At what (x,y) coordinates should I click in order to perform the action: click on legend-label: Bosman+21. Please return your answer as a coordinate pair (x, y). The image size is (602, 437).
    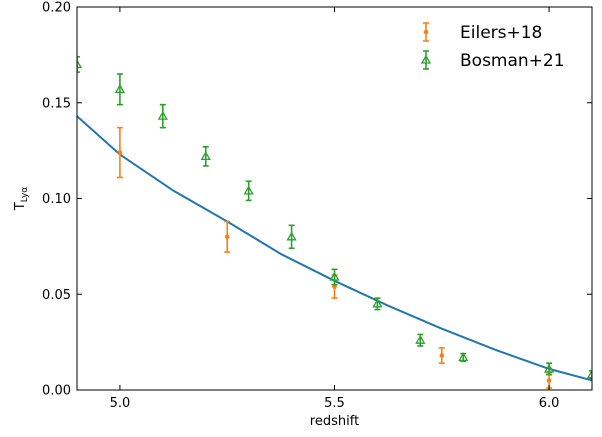
    Looking at the image, I should click on (512, 61).